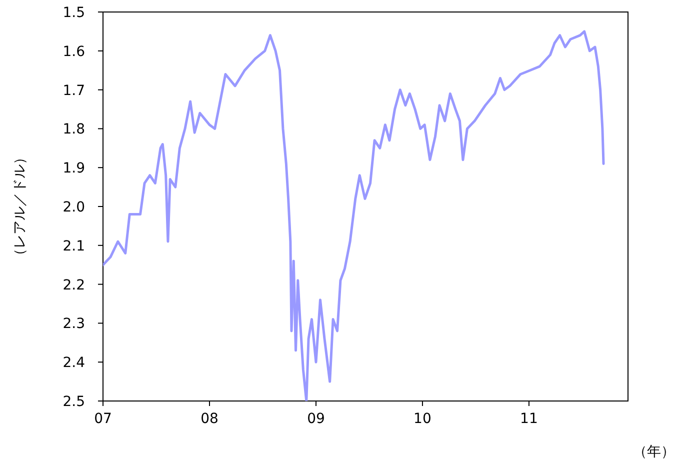 Image resolution: width=681 pixels, height=463 pixels. What do you see at coordinates (316, 419) in the screenshot?
I see `x-tick-label: 09` at bounding box center [316, 419].